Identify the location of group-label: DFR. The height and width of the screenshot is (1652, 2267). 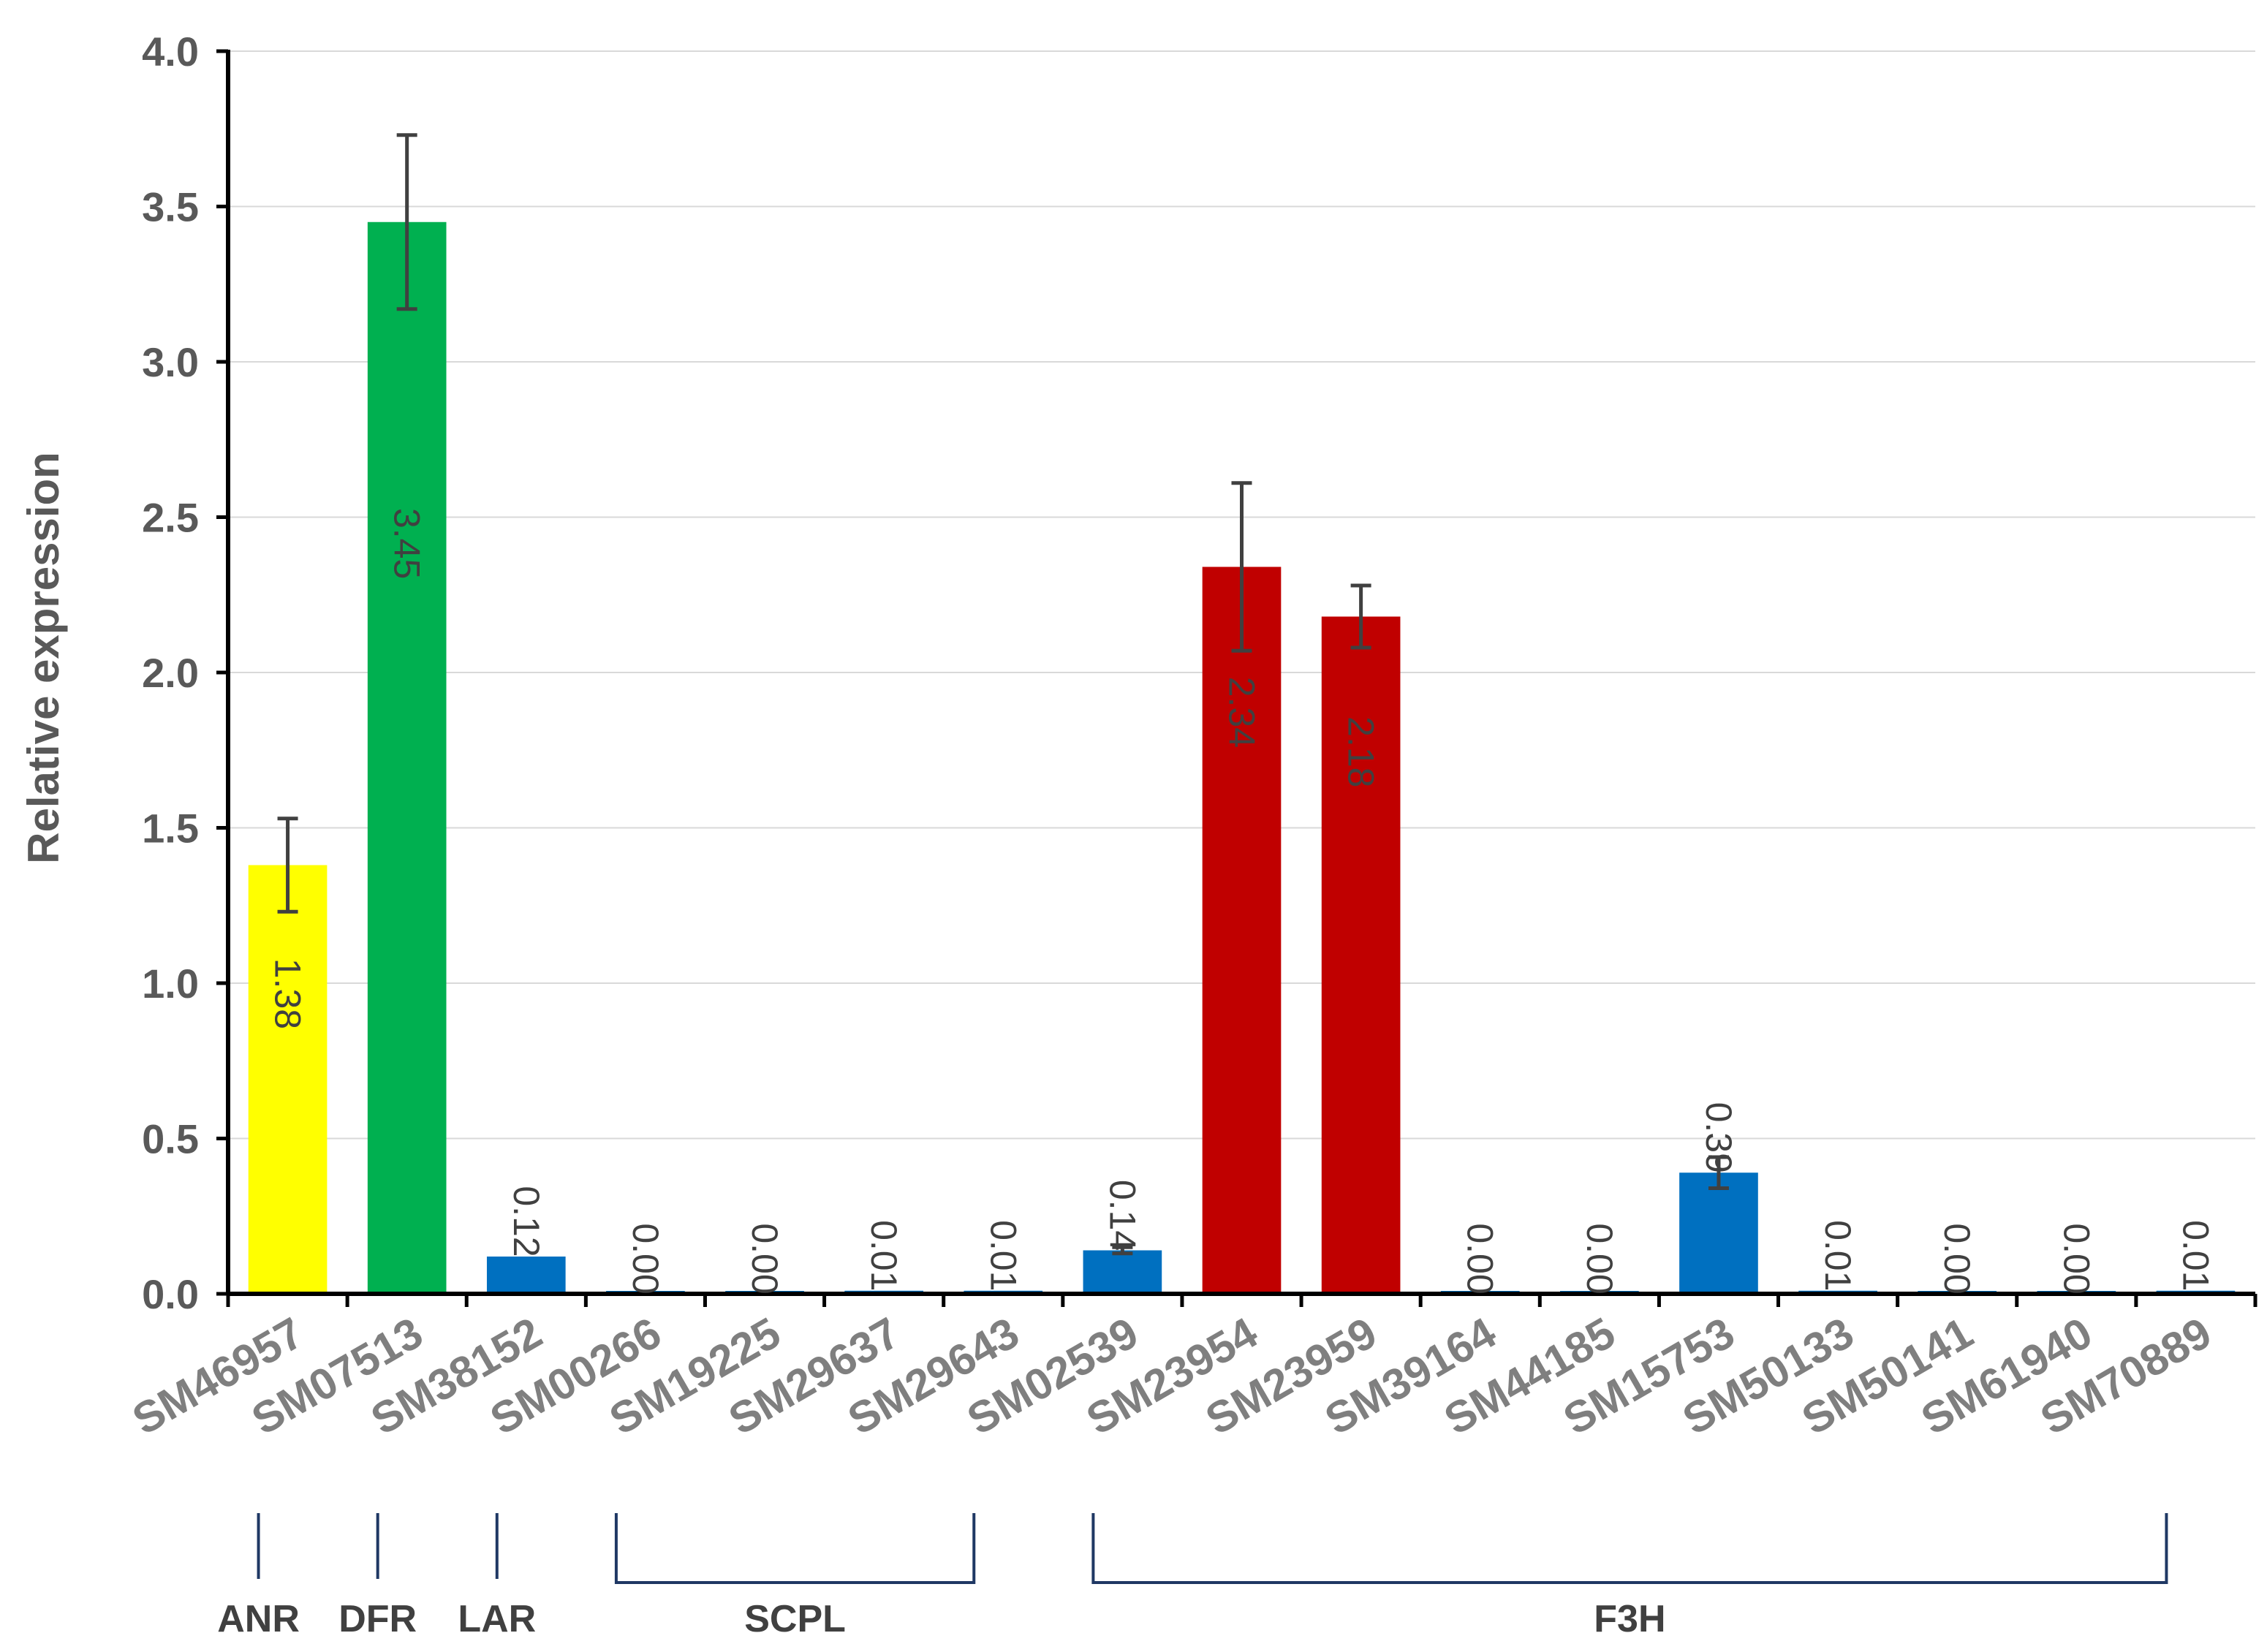
(377, 1619).